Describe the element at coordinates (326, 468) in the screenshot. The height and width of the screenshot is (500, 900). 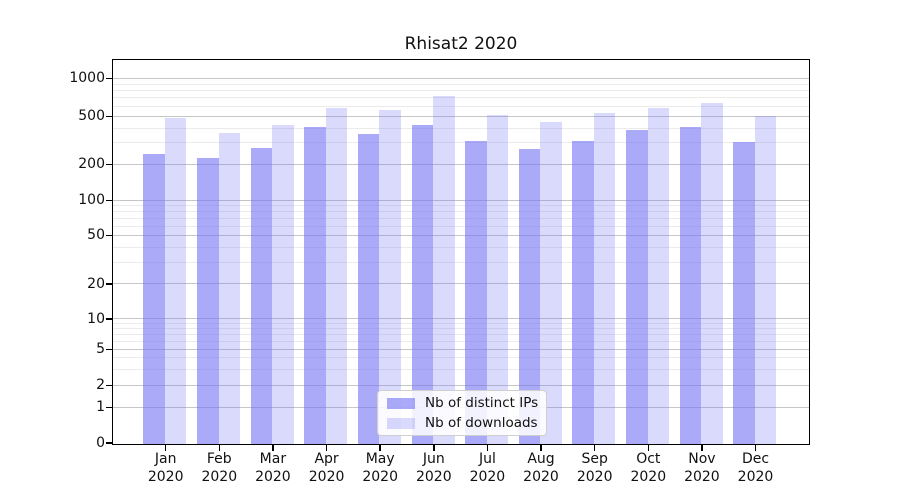
I see `x-tick-label-apr: Apr 2020` at that location.